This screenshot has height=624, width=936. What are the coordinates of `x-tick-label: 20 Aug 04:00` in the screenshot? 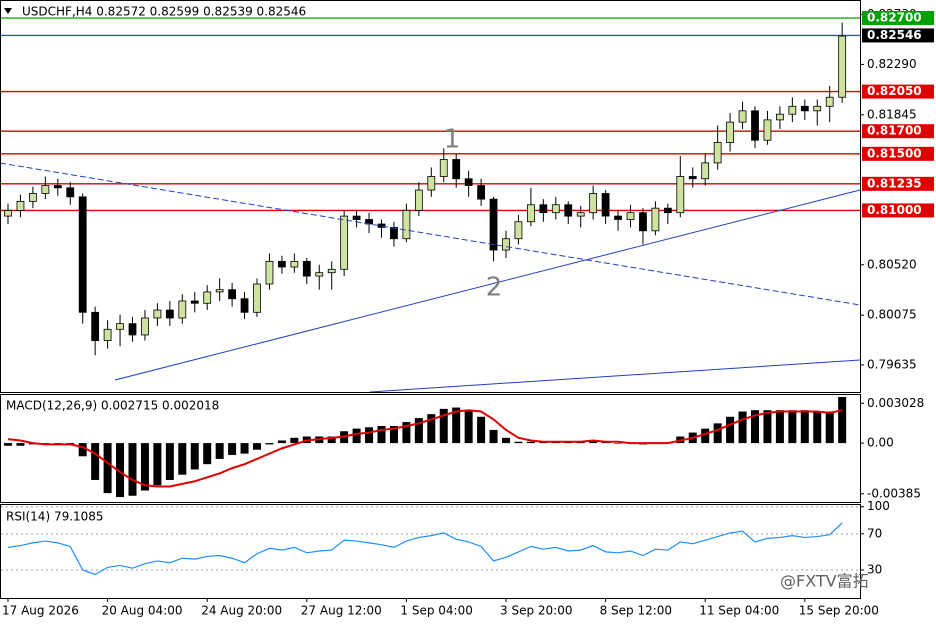 It's located at (142, 611).